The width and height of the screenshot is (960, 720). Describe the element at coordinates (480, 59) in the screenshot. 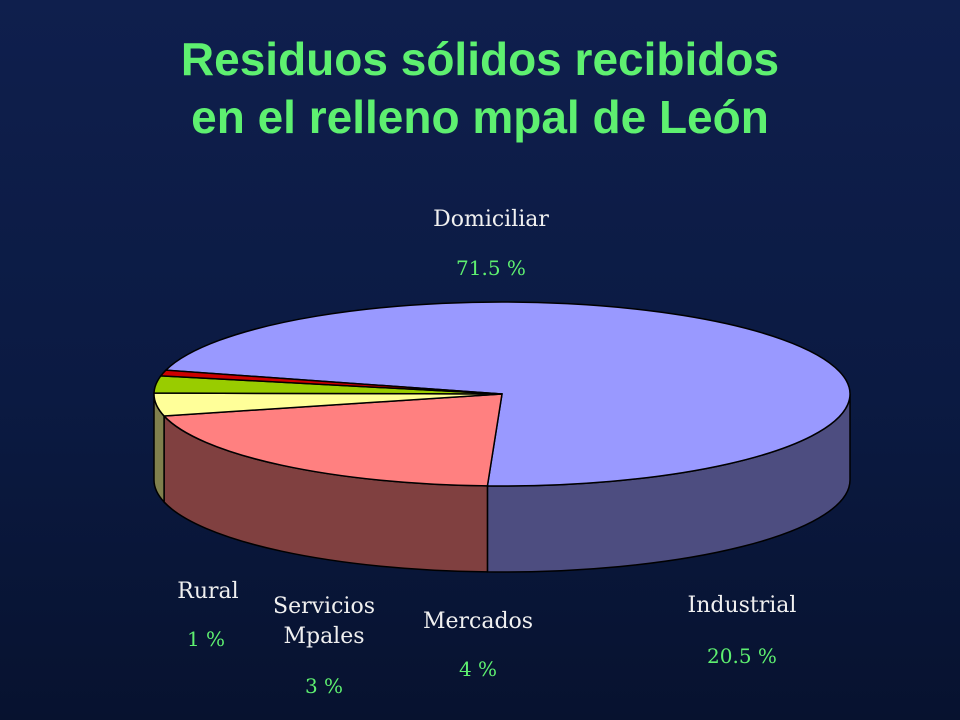

I see `chart-title-line-1: Residuos sólidos recibidos` at that location.